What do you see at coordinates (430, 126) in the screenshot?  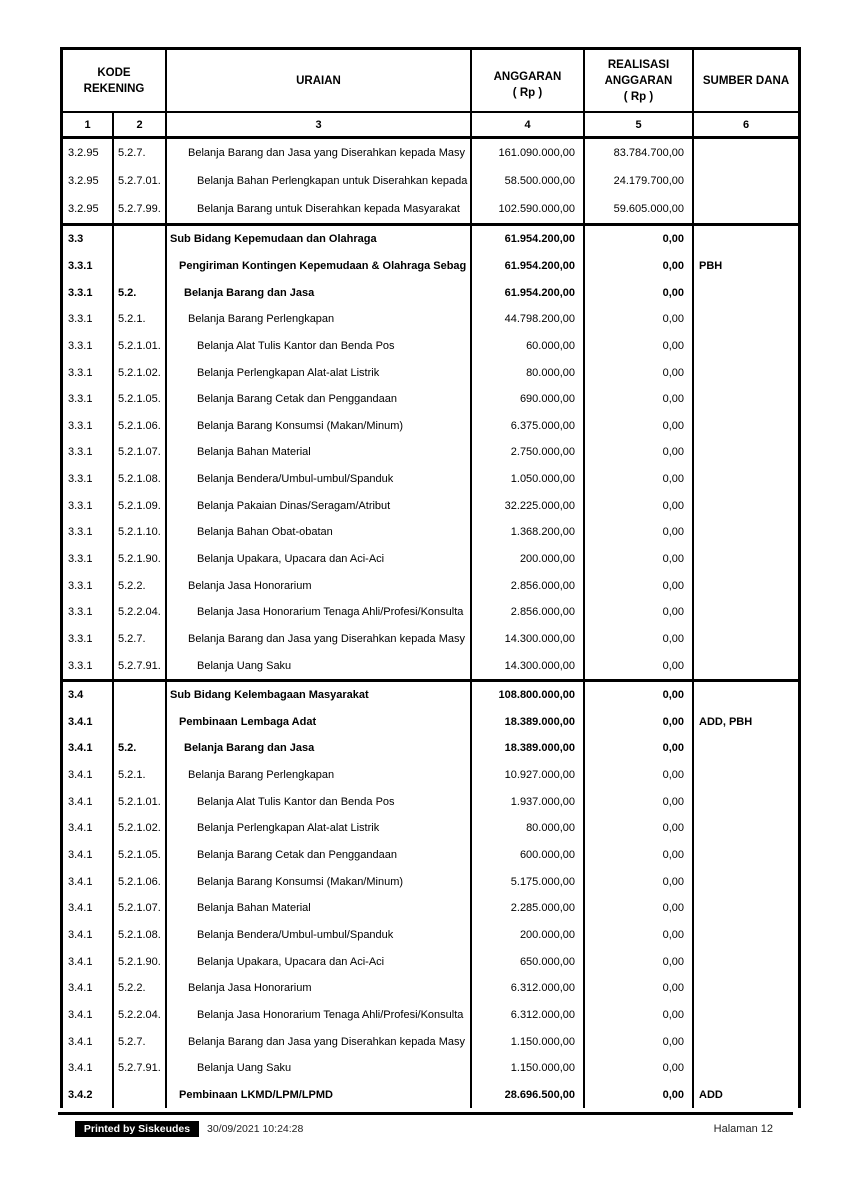 I see `column-number-row: 1 2 3 4 5 6` at bounding box center [430, 126].